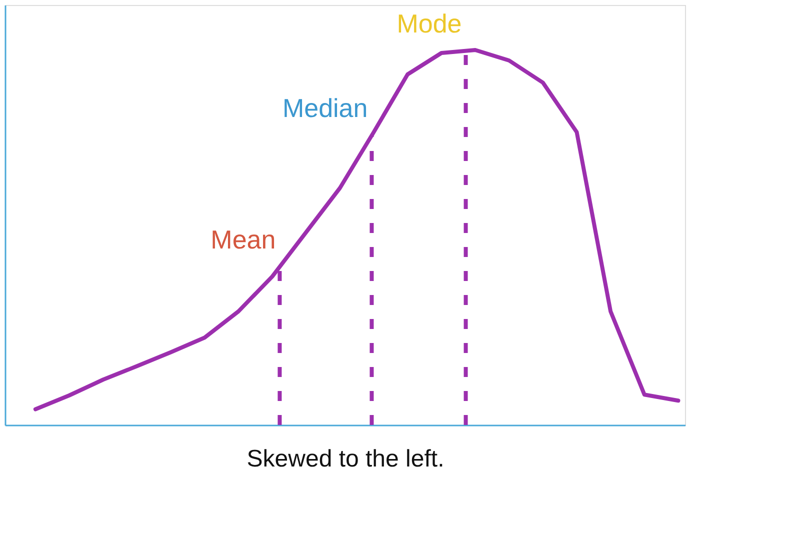 This screenshot has width=800, height=542. What do you see at coordinates (325, 108) in the screenshot?
I see `annotation: Median` at bounding box center [325, 108].